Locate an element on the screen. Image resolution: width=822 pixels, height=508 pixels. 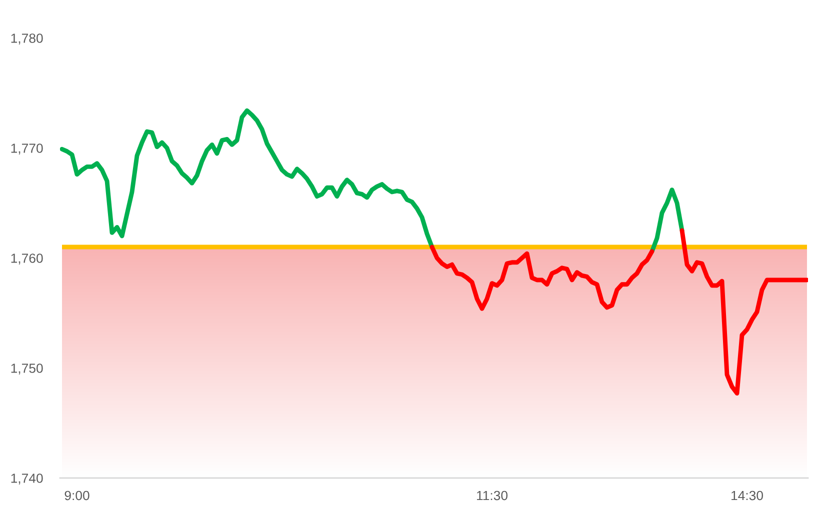
y-tick-label: 1,770 is located at coordinates (27, 149).